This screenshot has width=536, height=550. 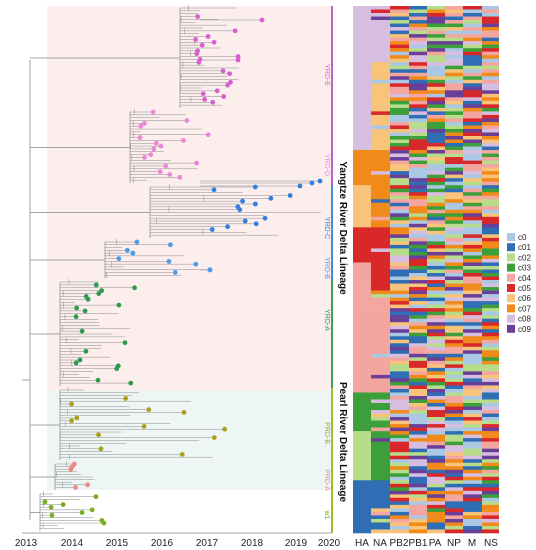 I want to click on segment-label-ha: HA, so click(x=362, y=543).